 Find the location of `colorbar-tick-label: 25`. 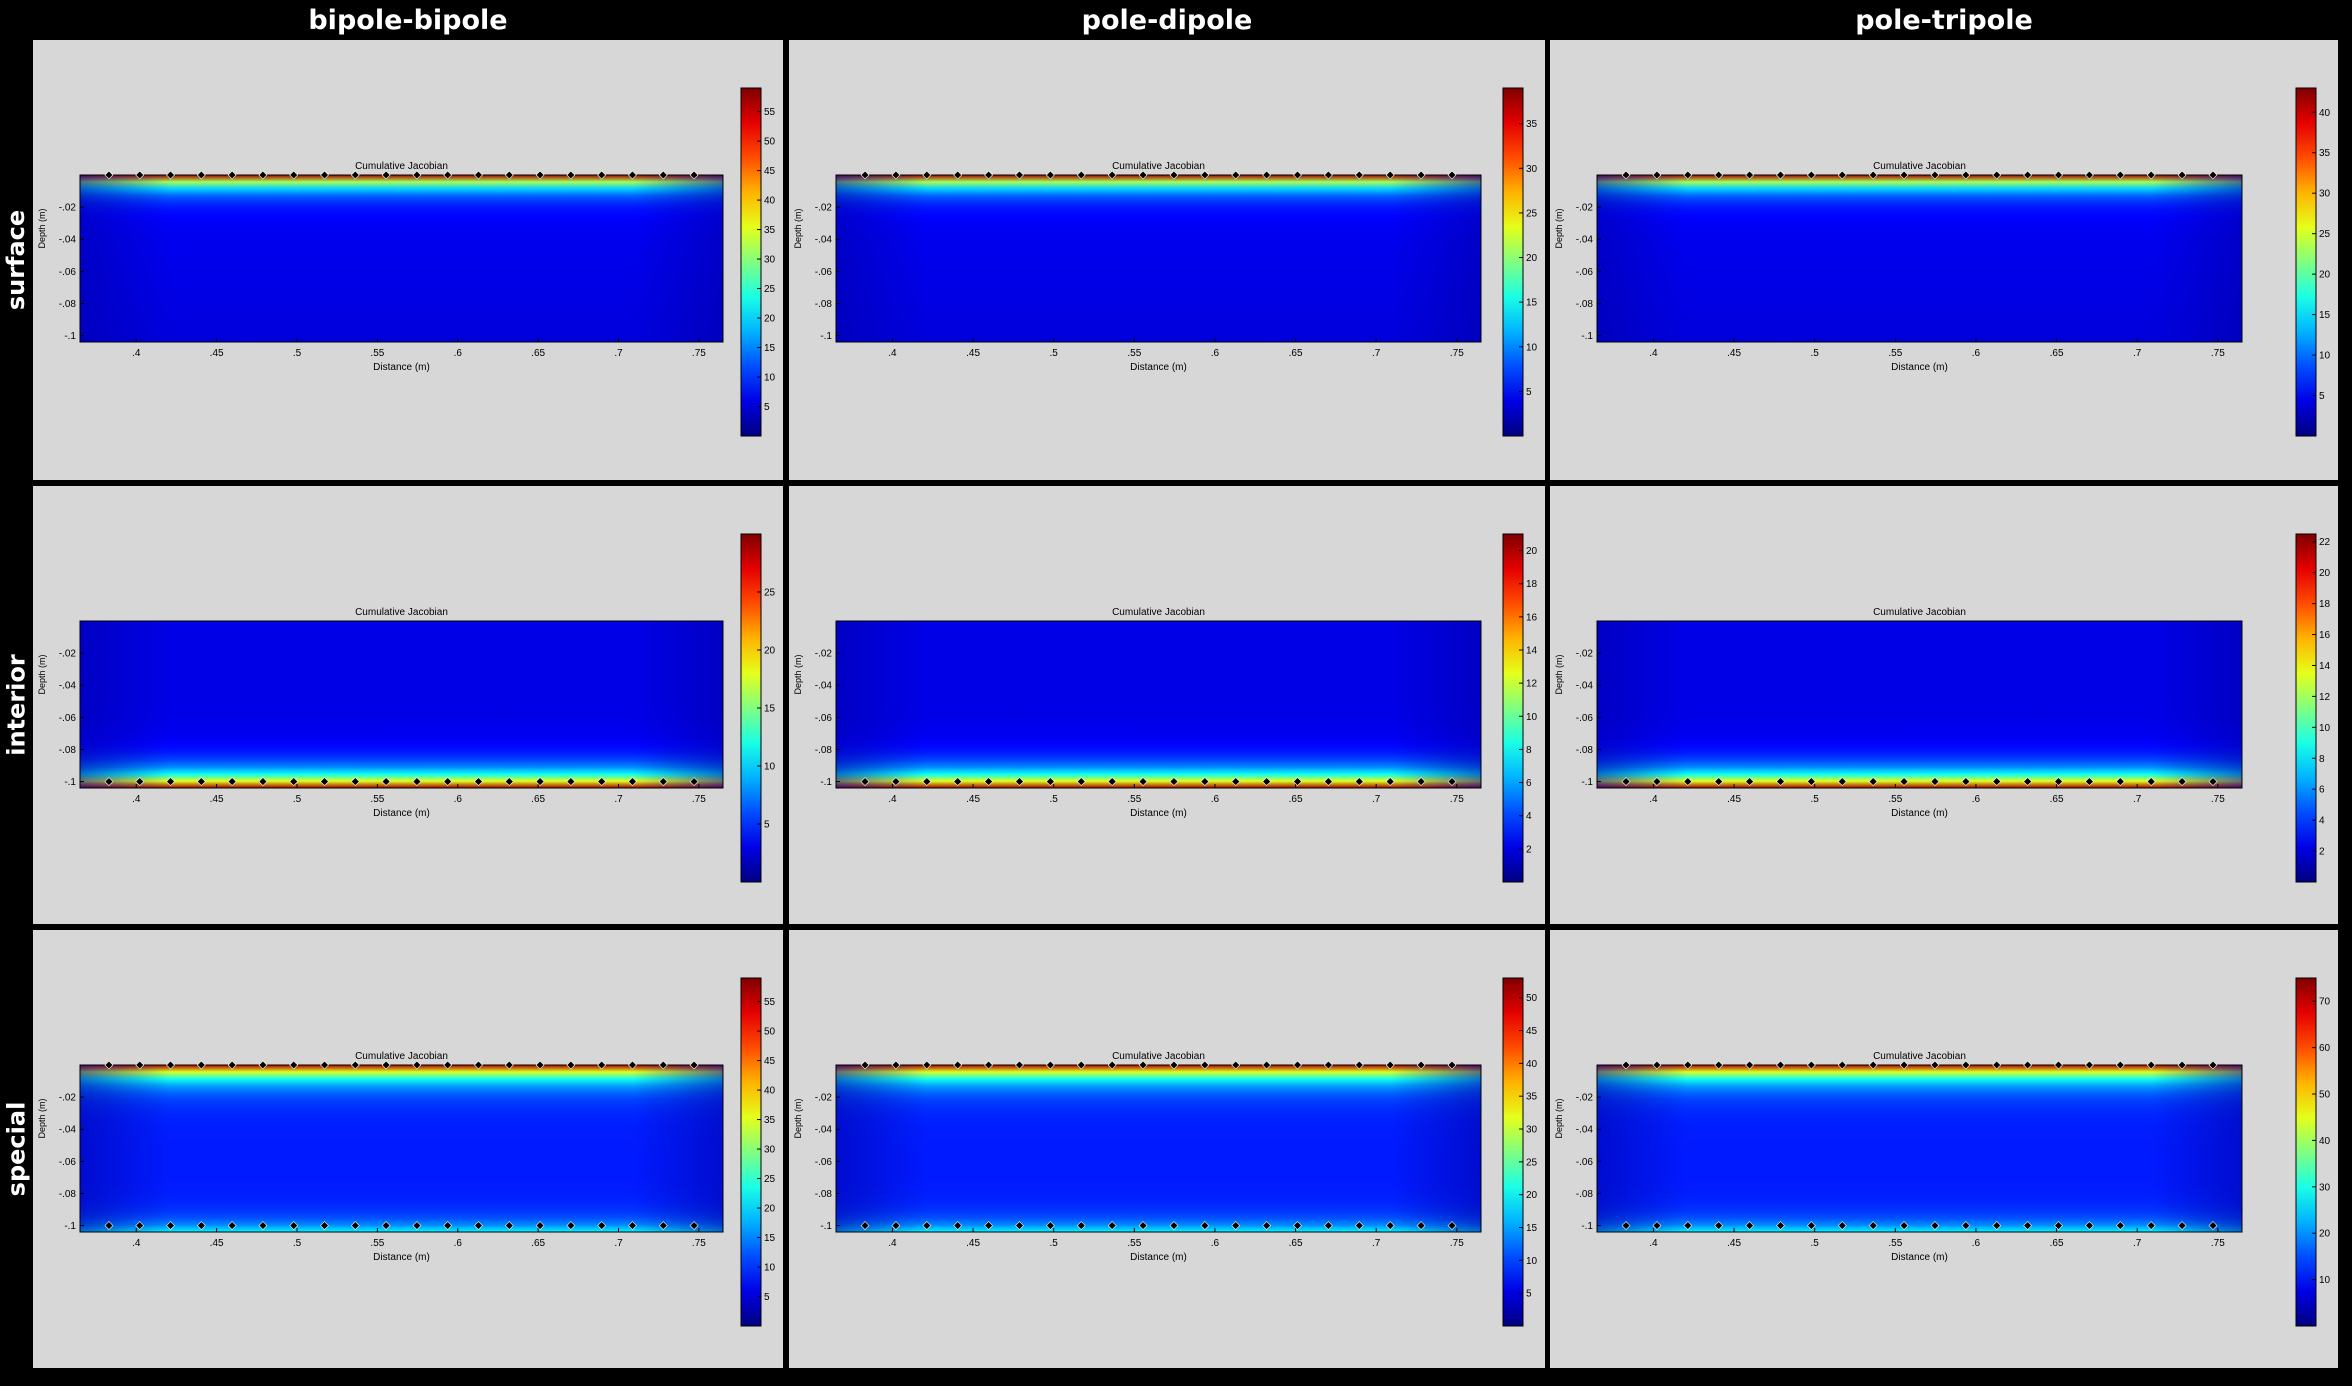

colorbar-tick-label: 25 is located at coordinates (2325, 234).